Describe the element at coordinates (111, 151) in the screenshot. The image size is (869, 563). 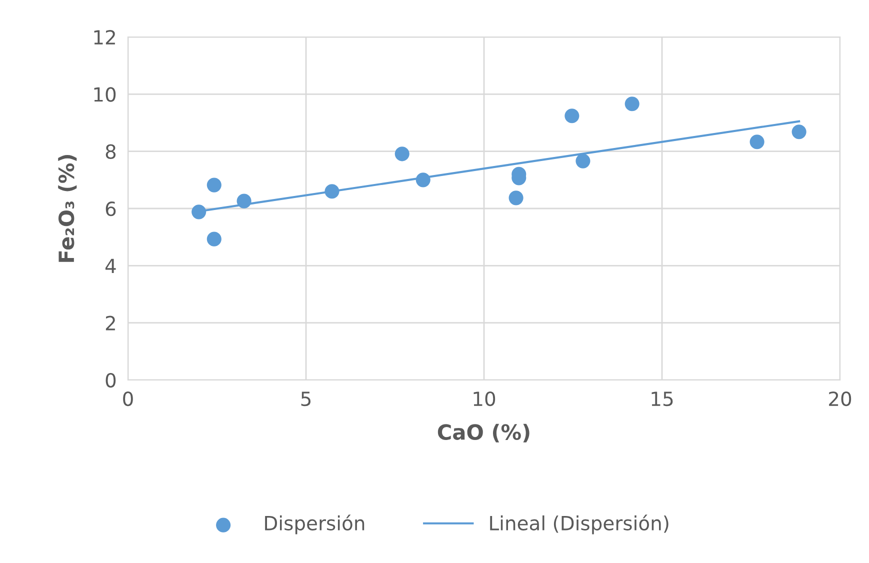
I see `y-tick-label: 8` at that location.